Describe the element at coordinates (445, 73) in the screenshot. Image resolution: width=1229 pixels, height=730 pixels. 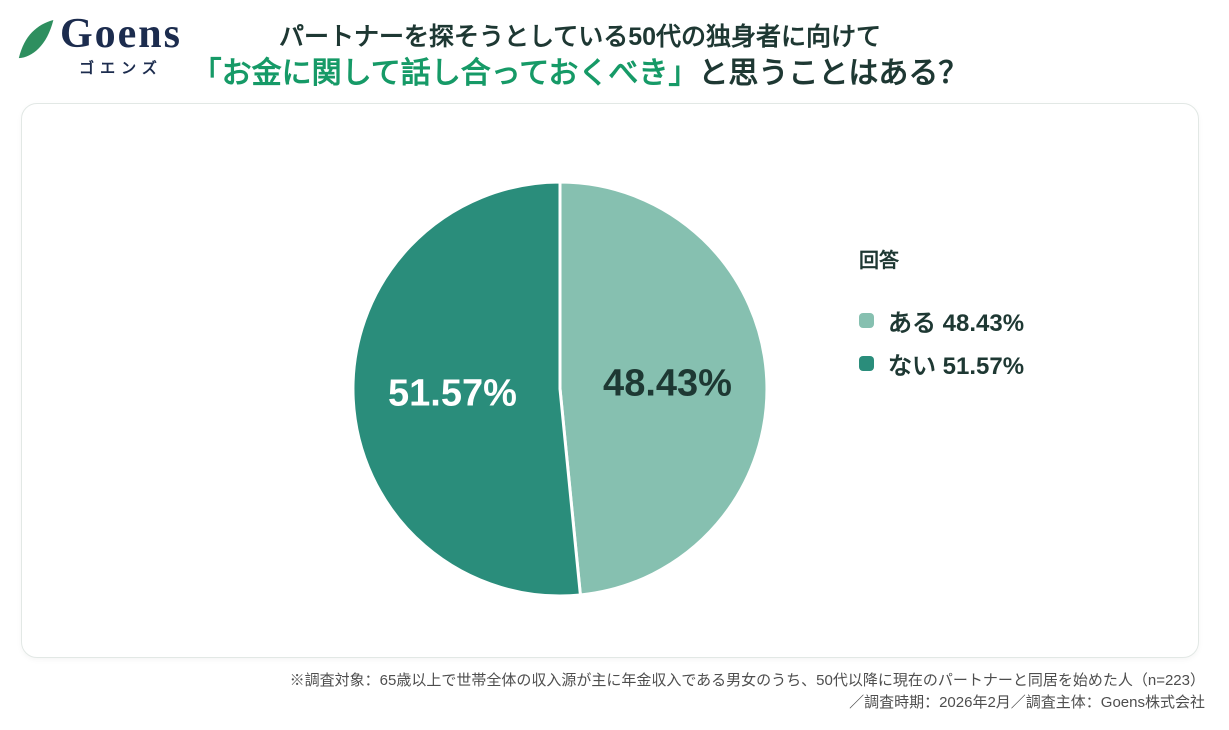
I see `title-highlight: 「お金に関して話し合っておくべき」` at that location.